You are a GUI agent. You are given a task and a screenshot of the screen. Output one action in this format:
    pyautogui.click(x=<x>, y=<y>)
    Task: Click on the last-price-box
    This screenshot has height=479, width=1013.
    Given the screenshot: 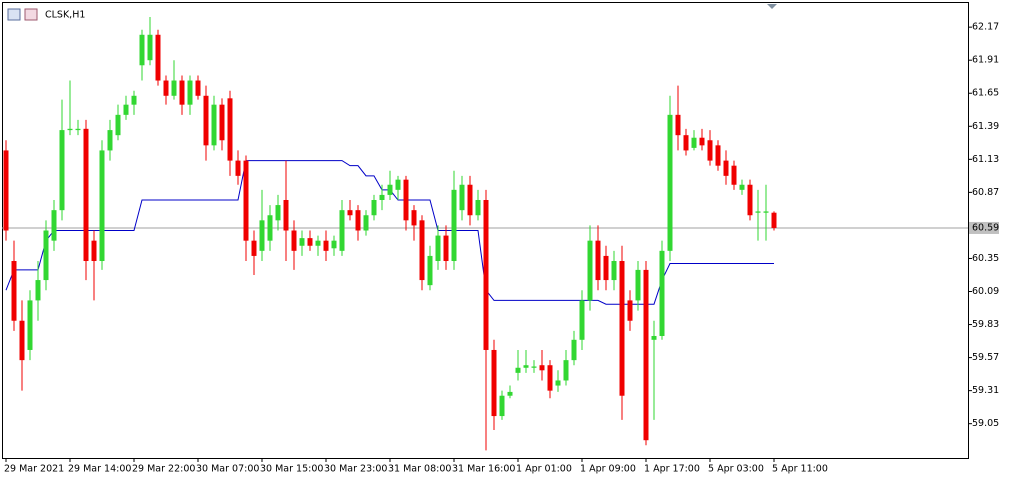 What is the action you would take?
    pyautogui.click(x=984, y=227)
    